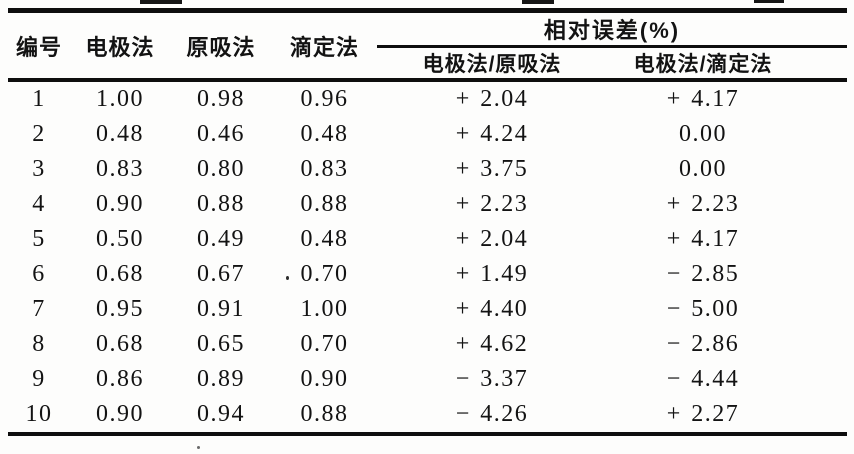 This screenshot has width=854, height=454. Describe the element at coordinates (39, 274) in the screenshot. I see `table-cell: 6` at that location.